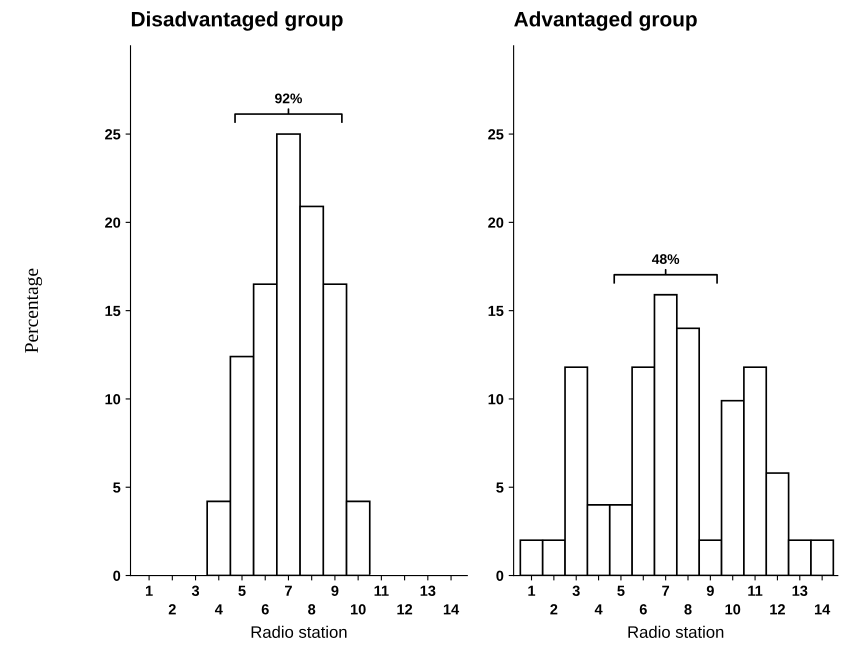 The height and width of the screenshot is (654, 842). Describe the element at coordinates (237, 21) in the screenshot. I see `chart-title: Disadvantaged group` at that location.